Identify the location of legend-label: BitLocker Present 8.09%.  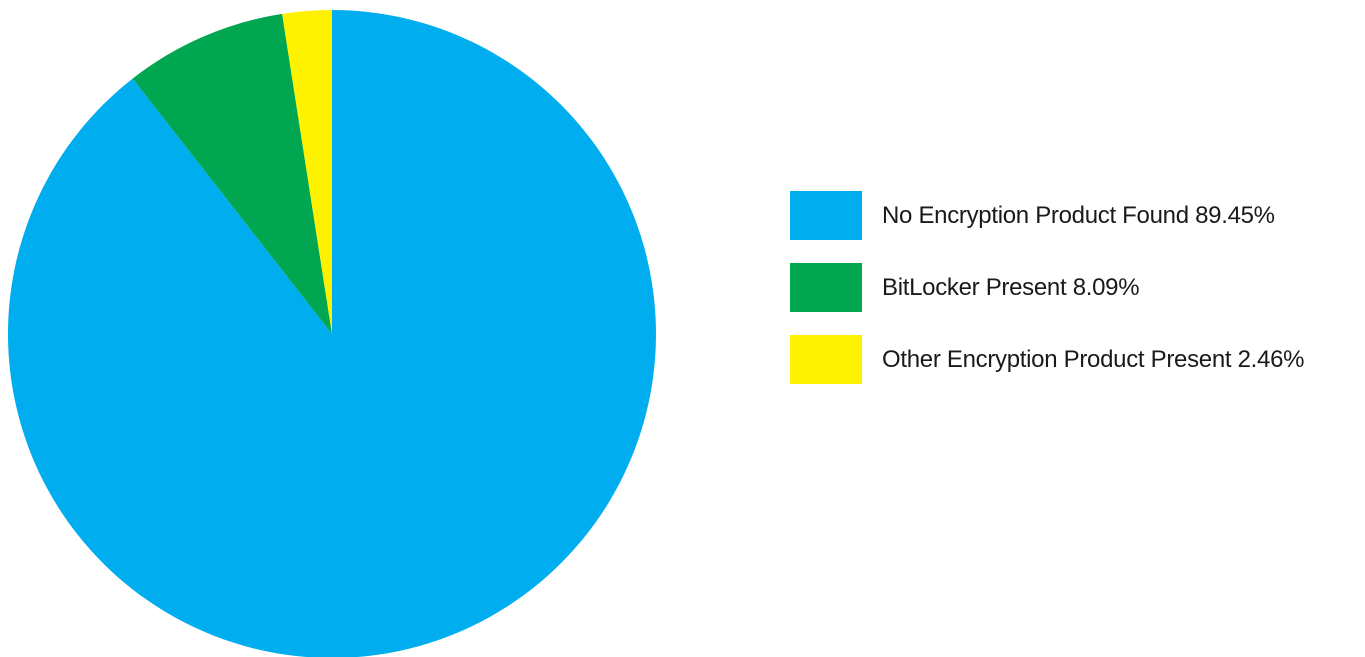
(1011, 287).